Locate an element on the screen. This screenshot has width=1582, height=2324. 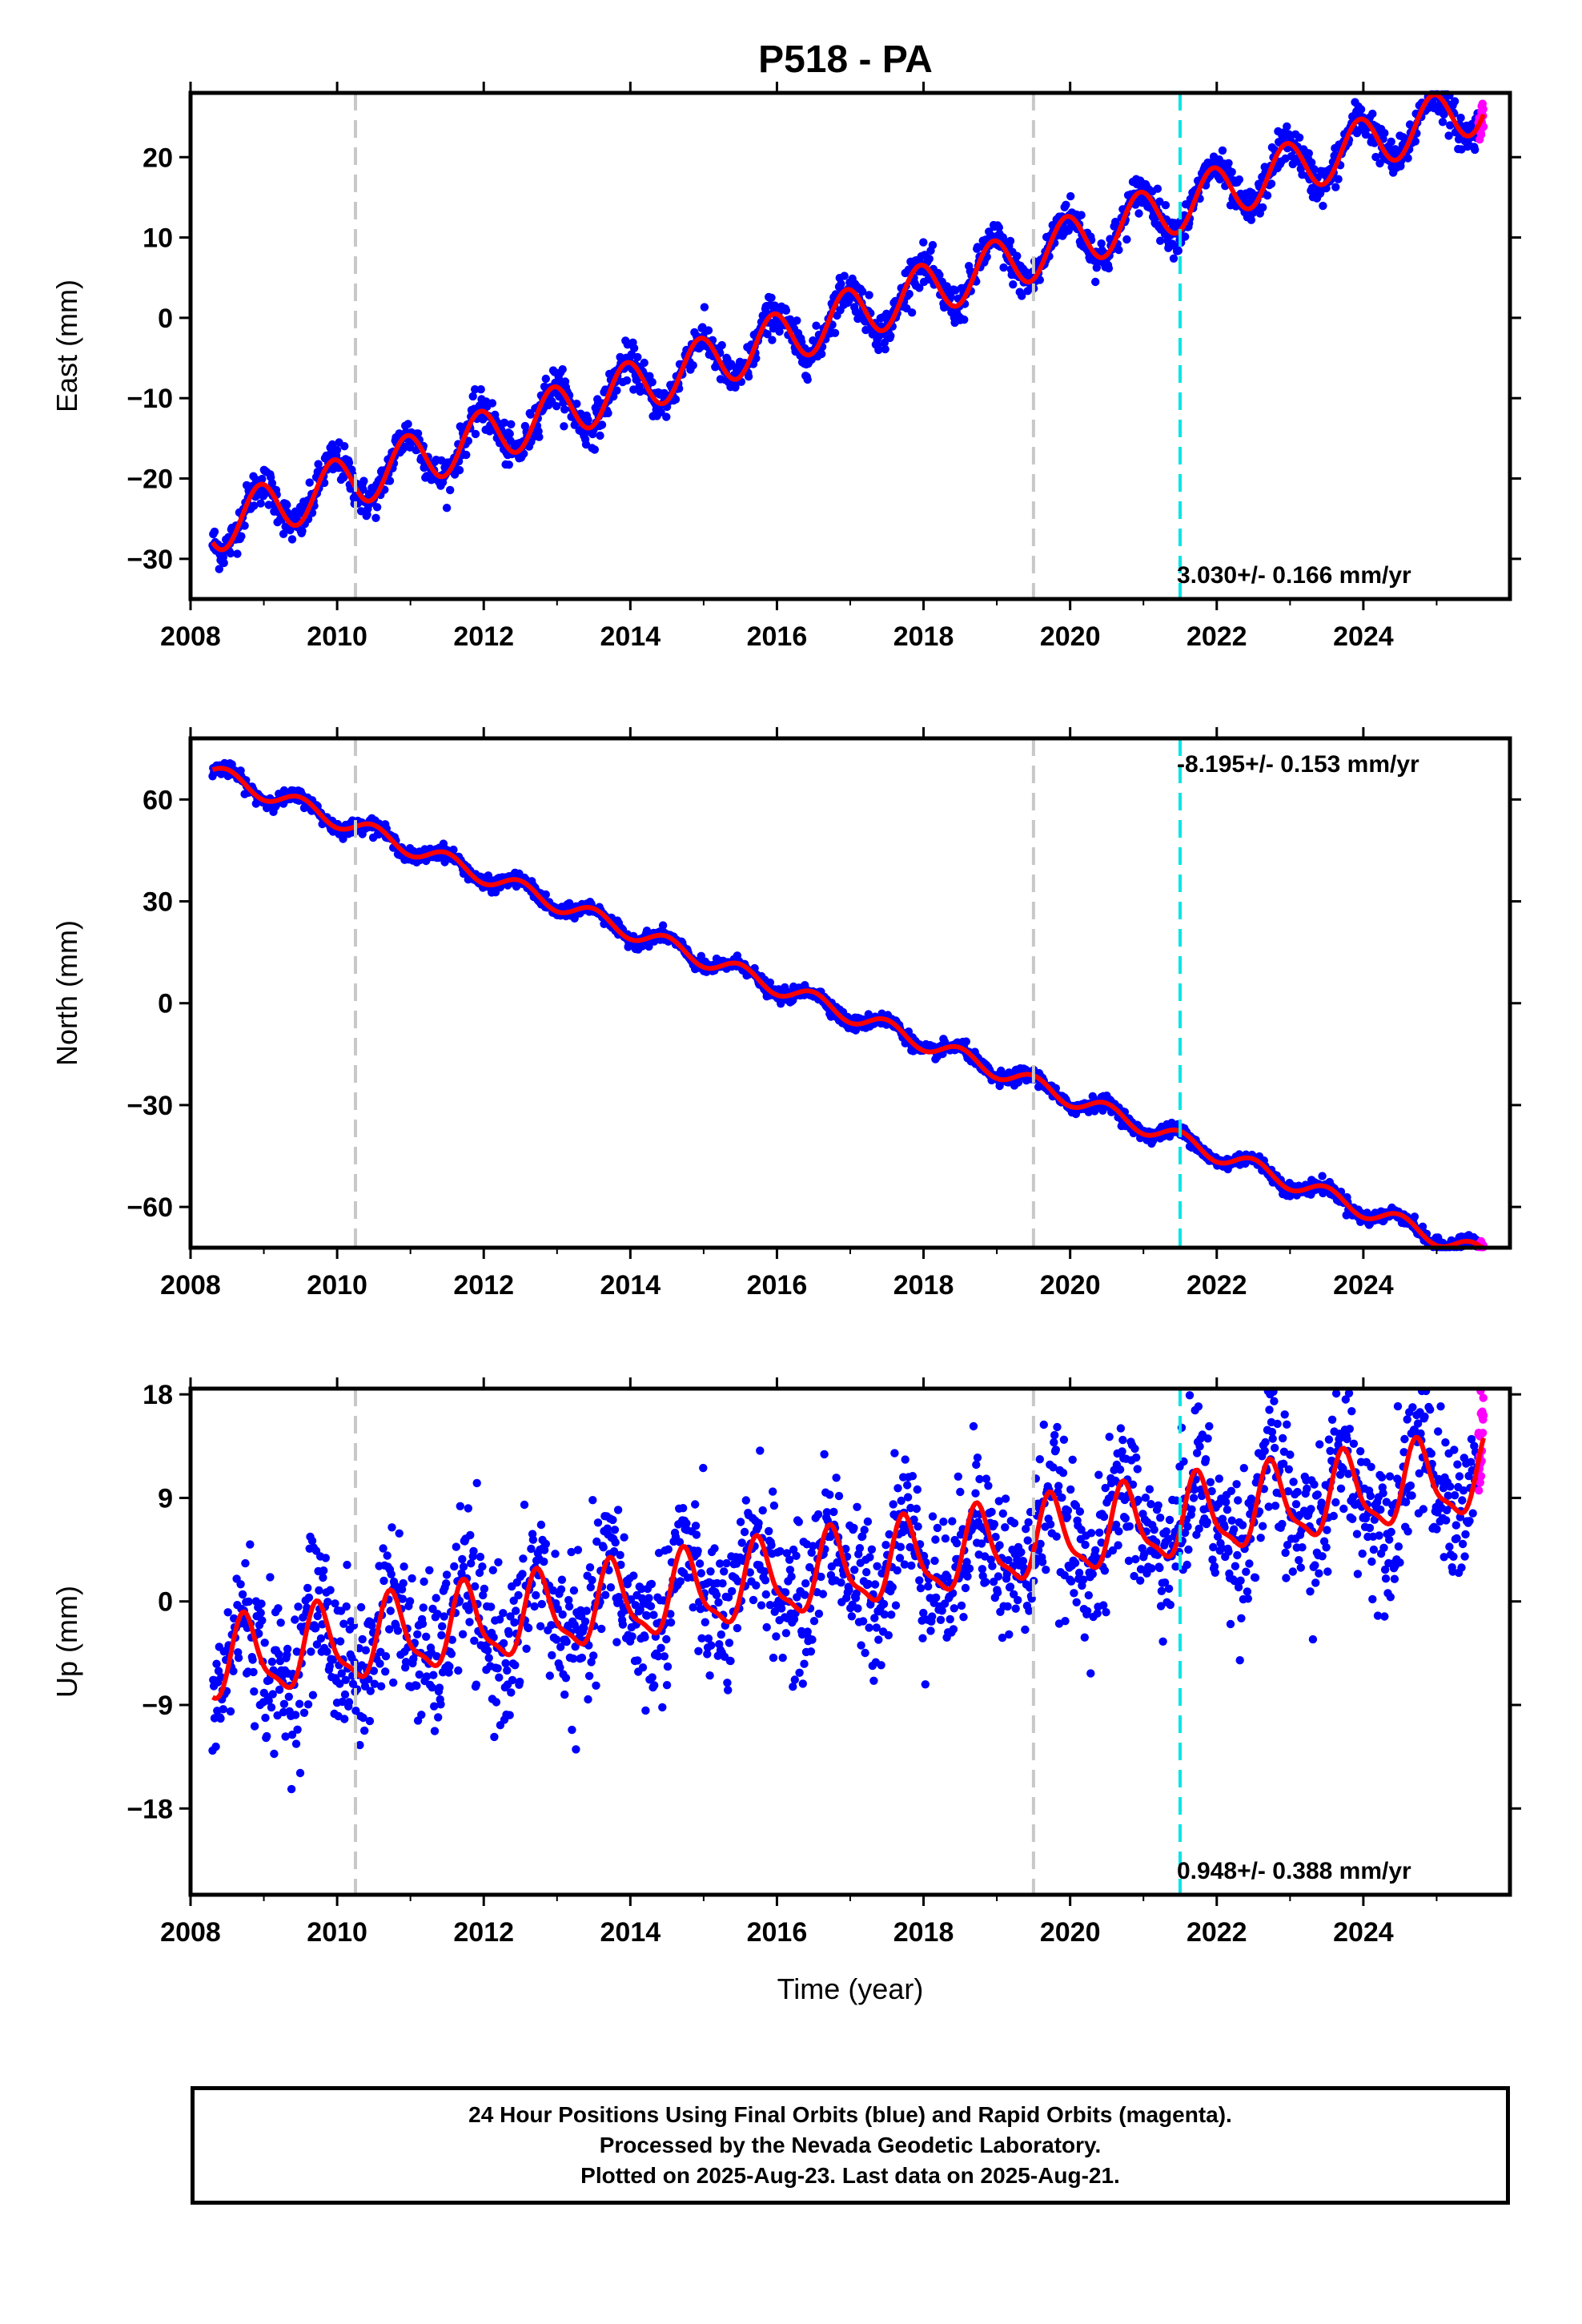
north-y-tick-label: 60 is located at coordinates (158, 800).